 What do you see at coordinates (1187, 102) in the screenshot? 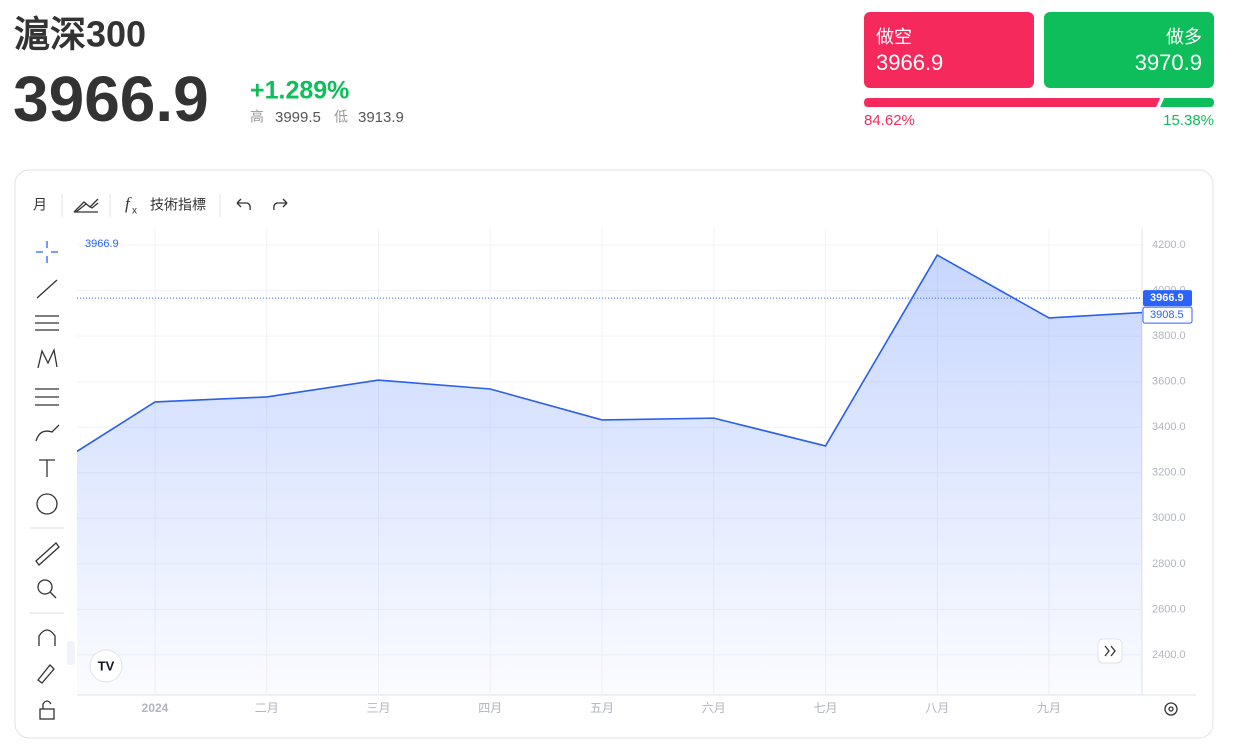
I see `long-share` at bounding box center [1187, 102].